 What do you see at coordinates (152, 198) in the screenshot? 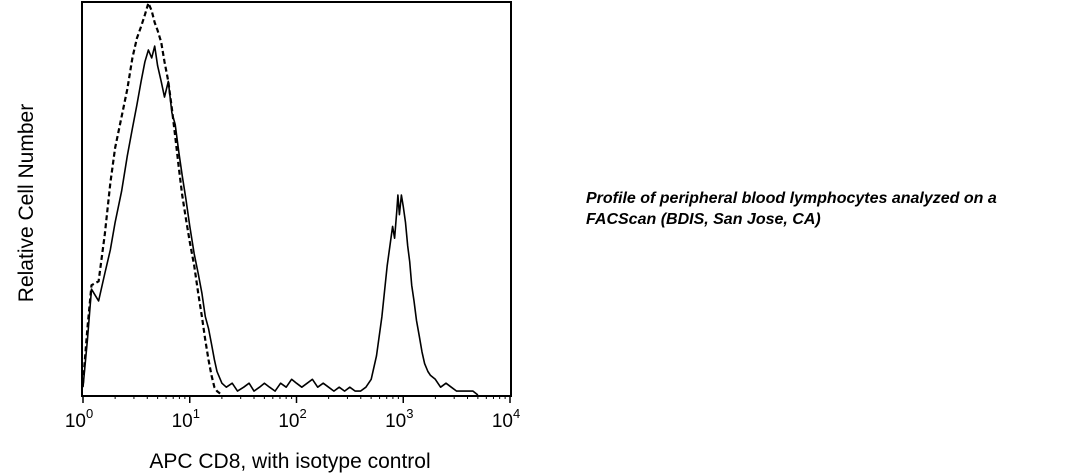
I see `series-dashed-line` at bounding box center [152, 198].